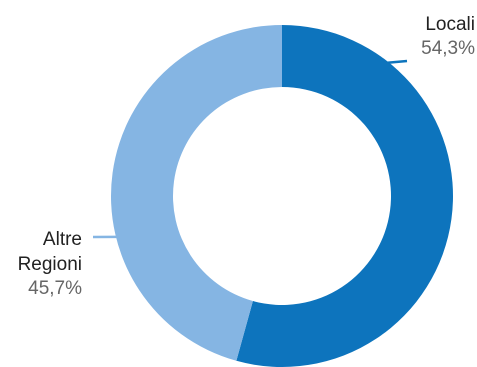 This screenshot has height=367, width=477. I want to click on slice-value-label: 54,3%, so click(448, 48).